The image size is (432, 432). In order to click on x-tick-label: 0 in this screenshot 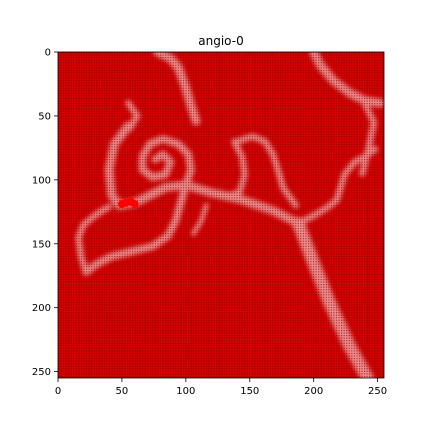, I will do `click(58, 391)`.